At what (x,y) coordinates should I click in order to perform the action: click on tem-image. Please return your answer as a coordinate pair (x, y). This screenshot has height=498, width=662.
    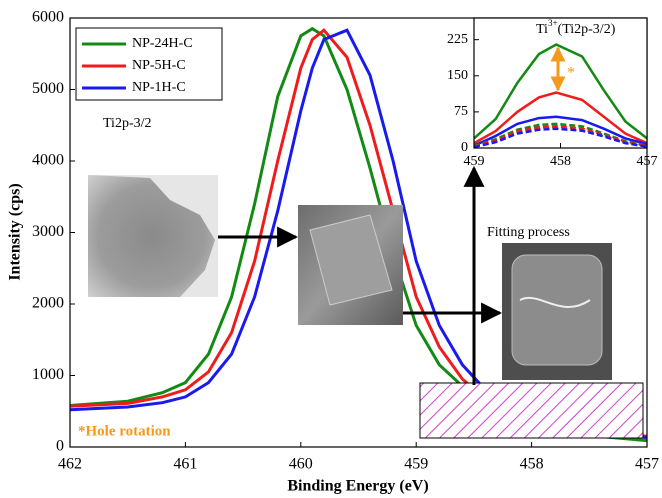
    Looking at the image, I should click on (153, 236).